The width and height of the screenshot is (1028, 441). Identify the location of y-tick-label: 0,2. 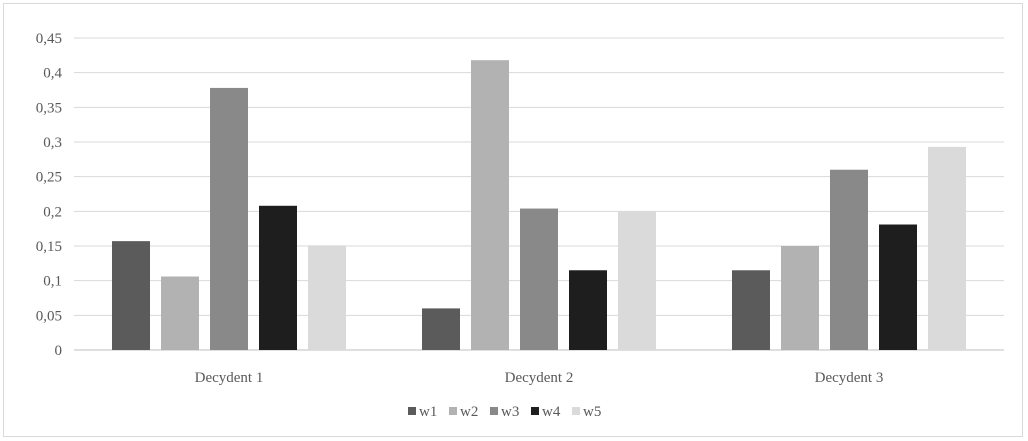
(52, 212).